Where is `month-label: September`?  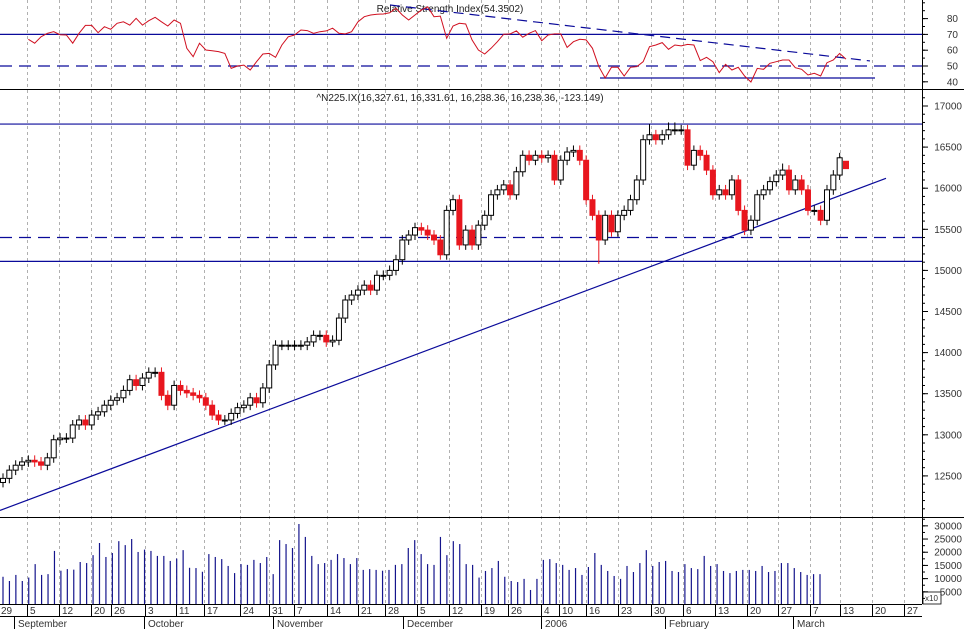
month-label: September is located at coordinates (43, 624).